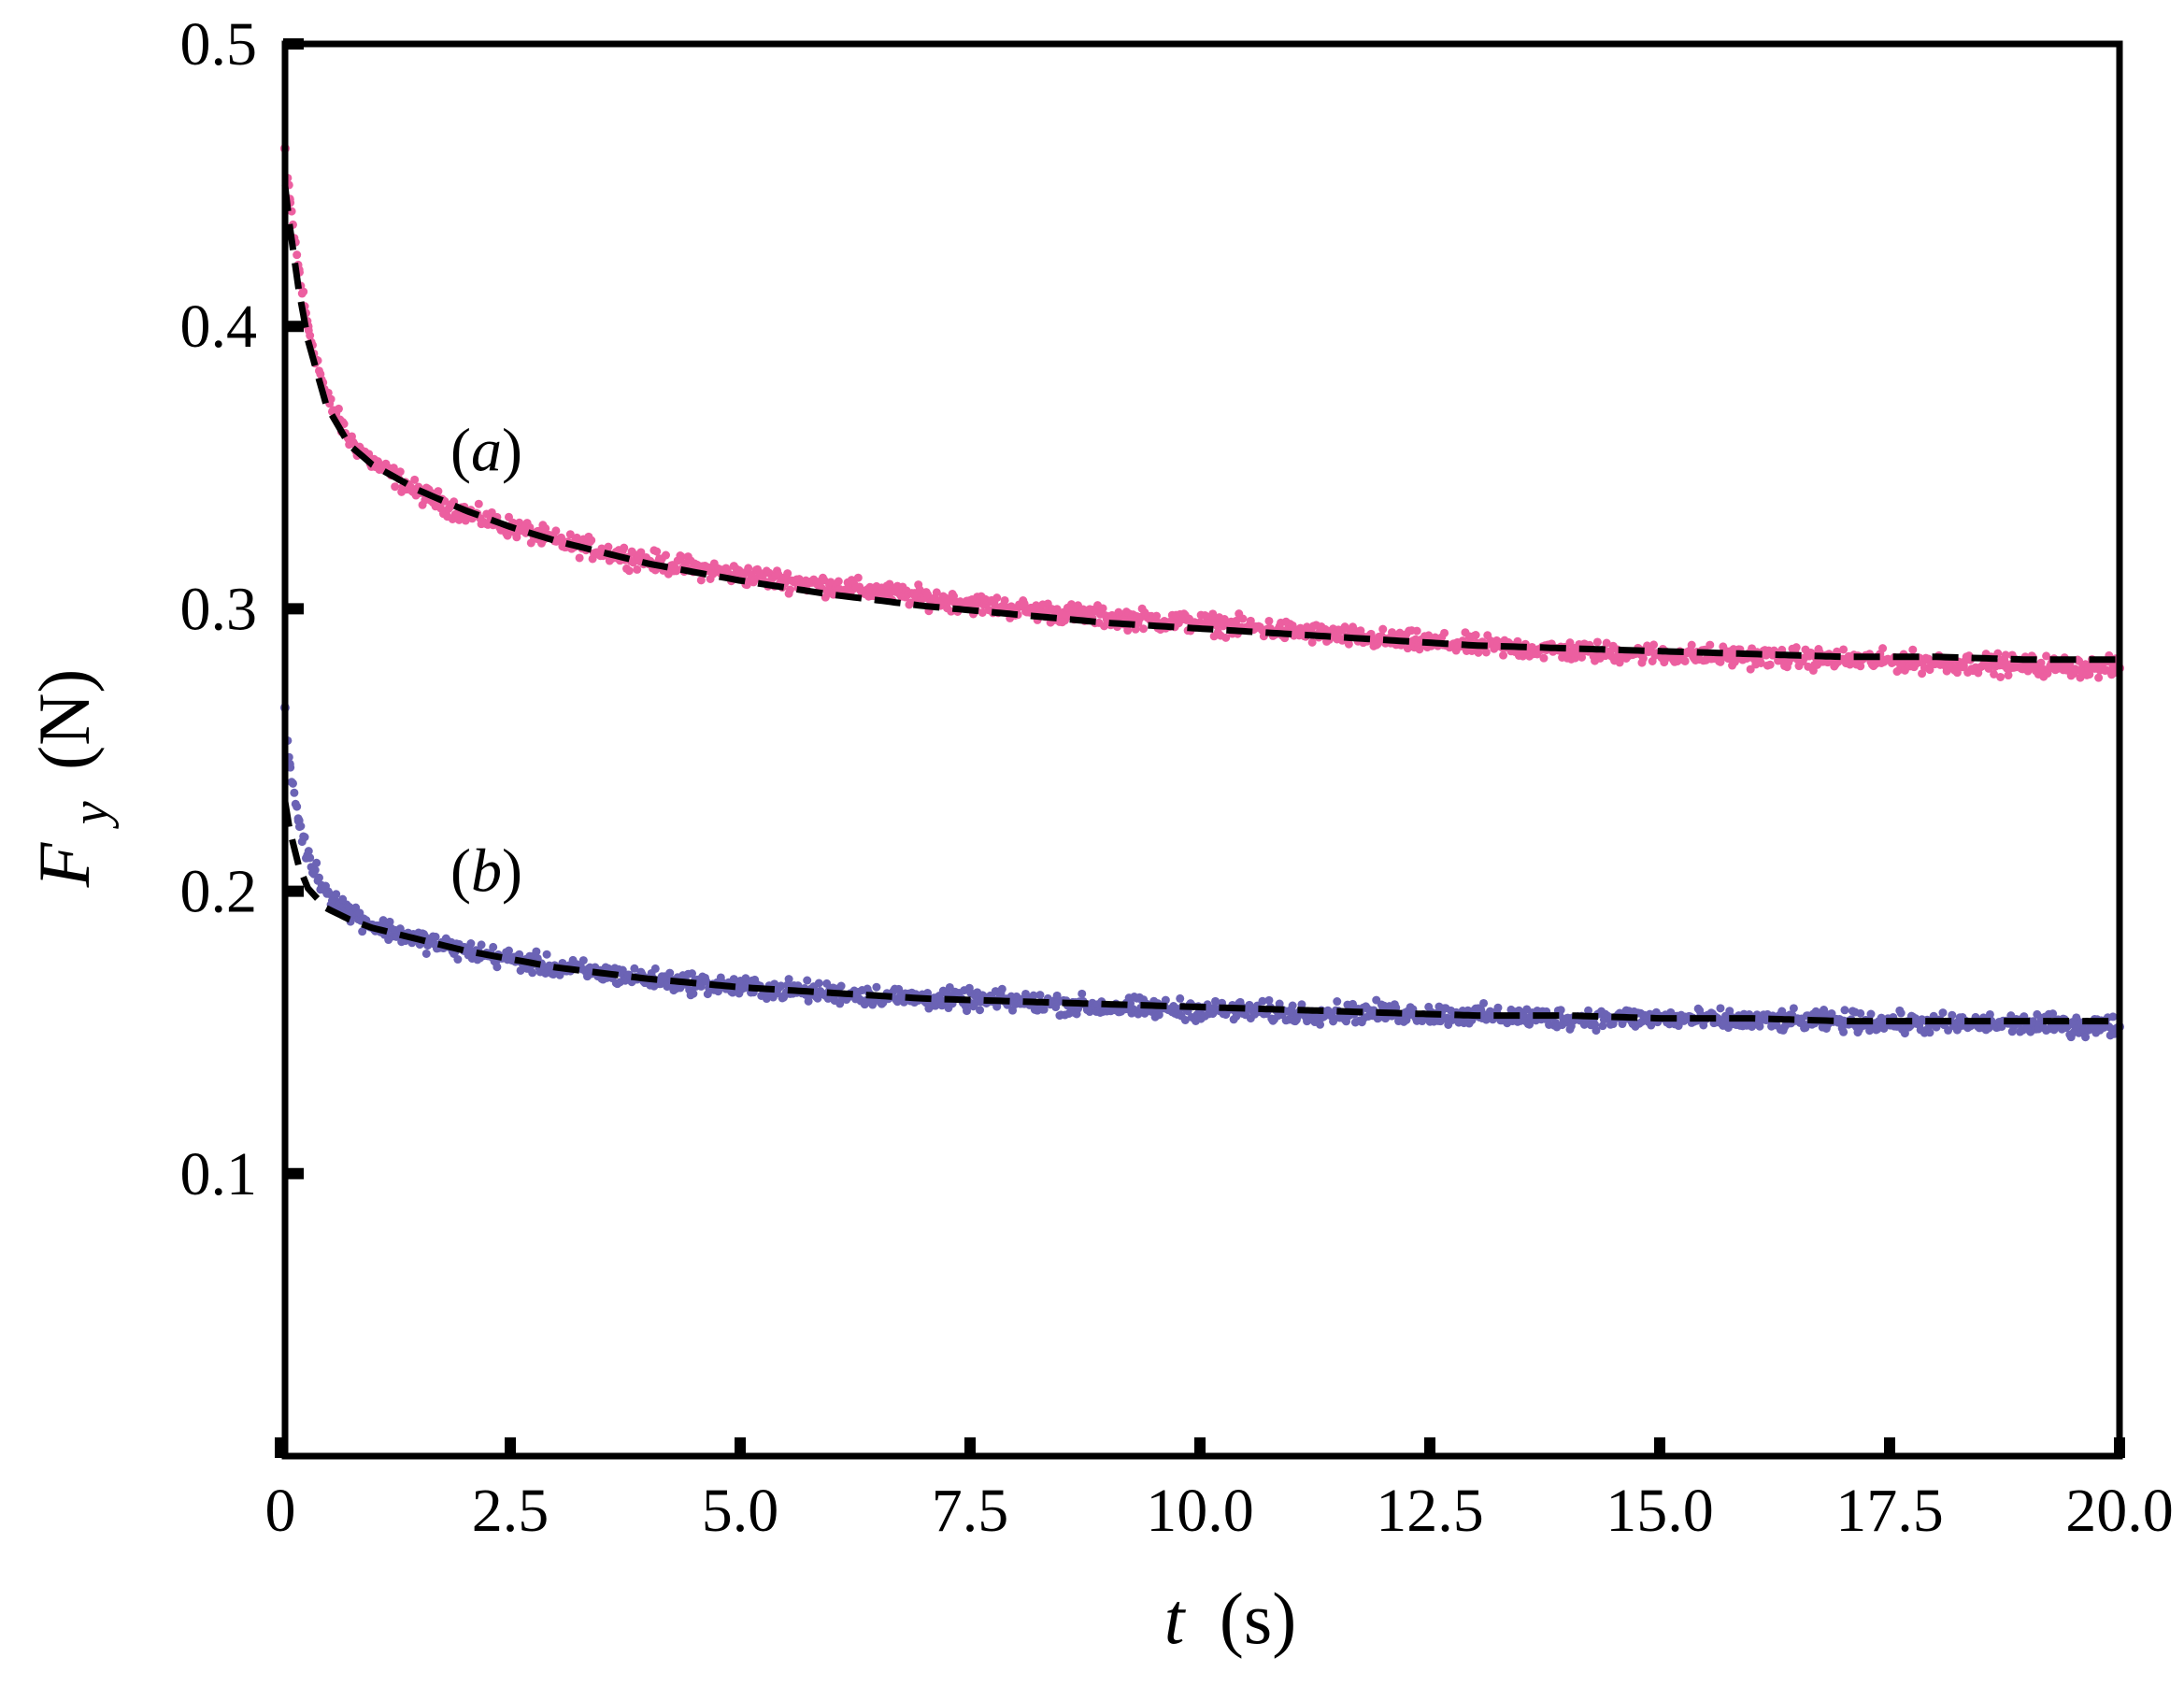  I want to click on x-axis-unit: (s), so click(1258, 1618).